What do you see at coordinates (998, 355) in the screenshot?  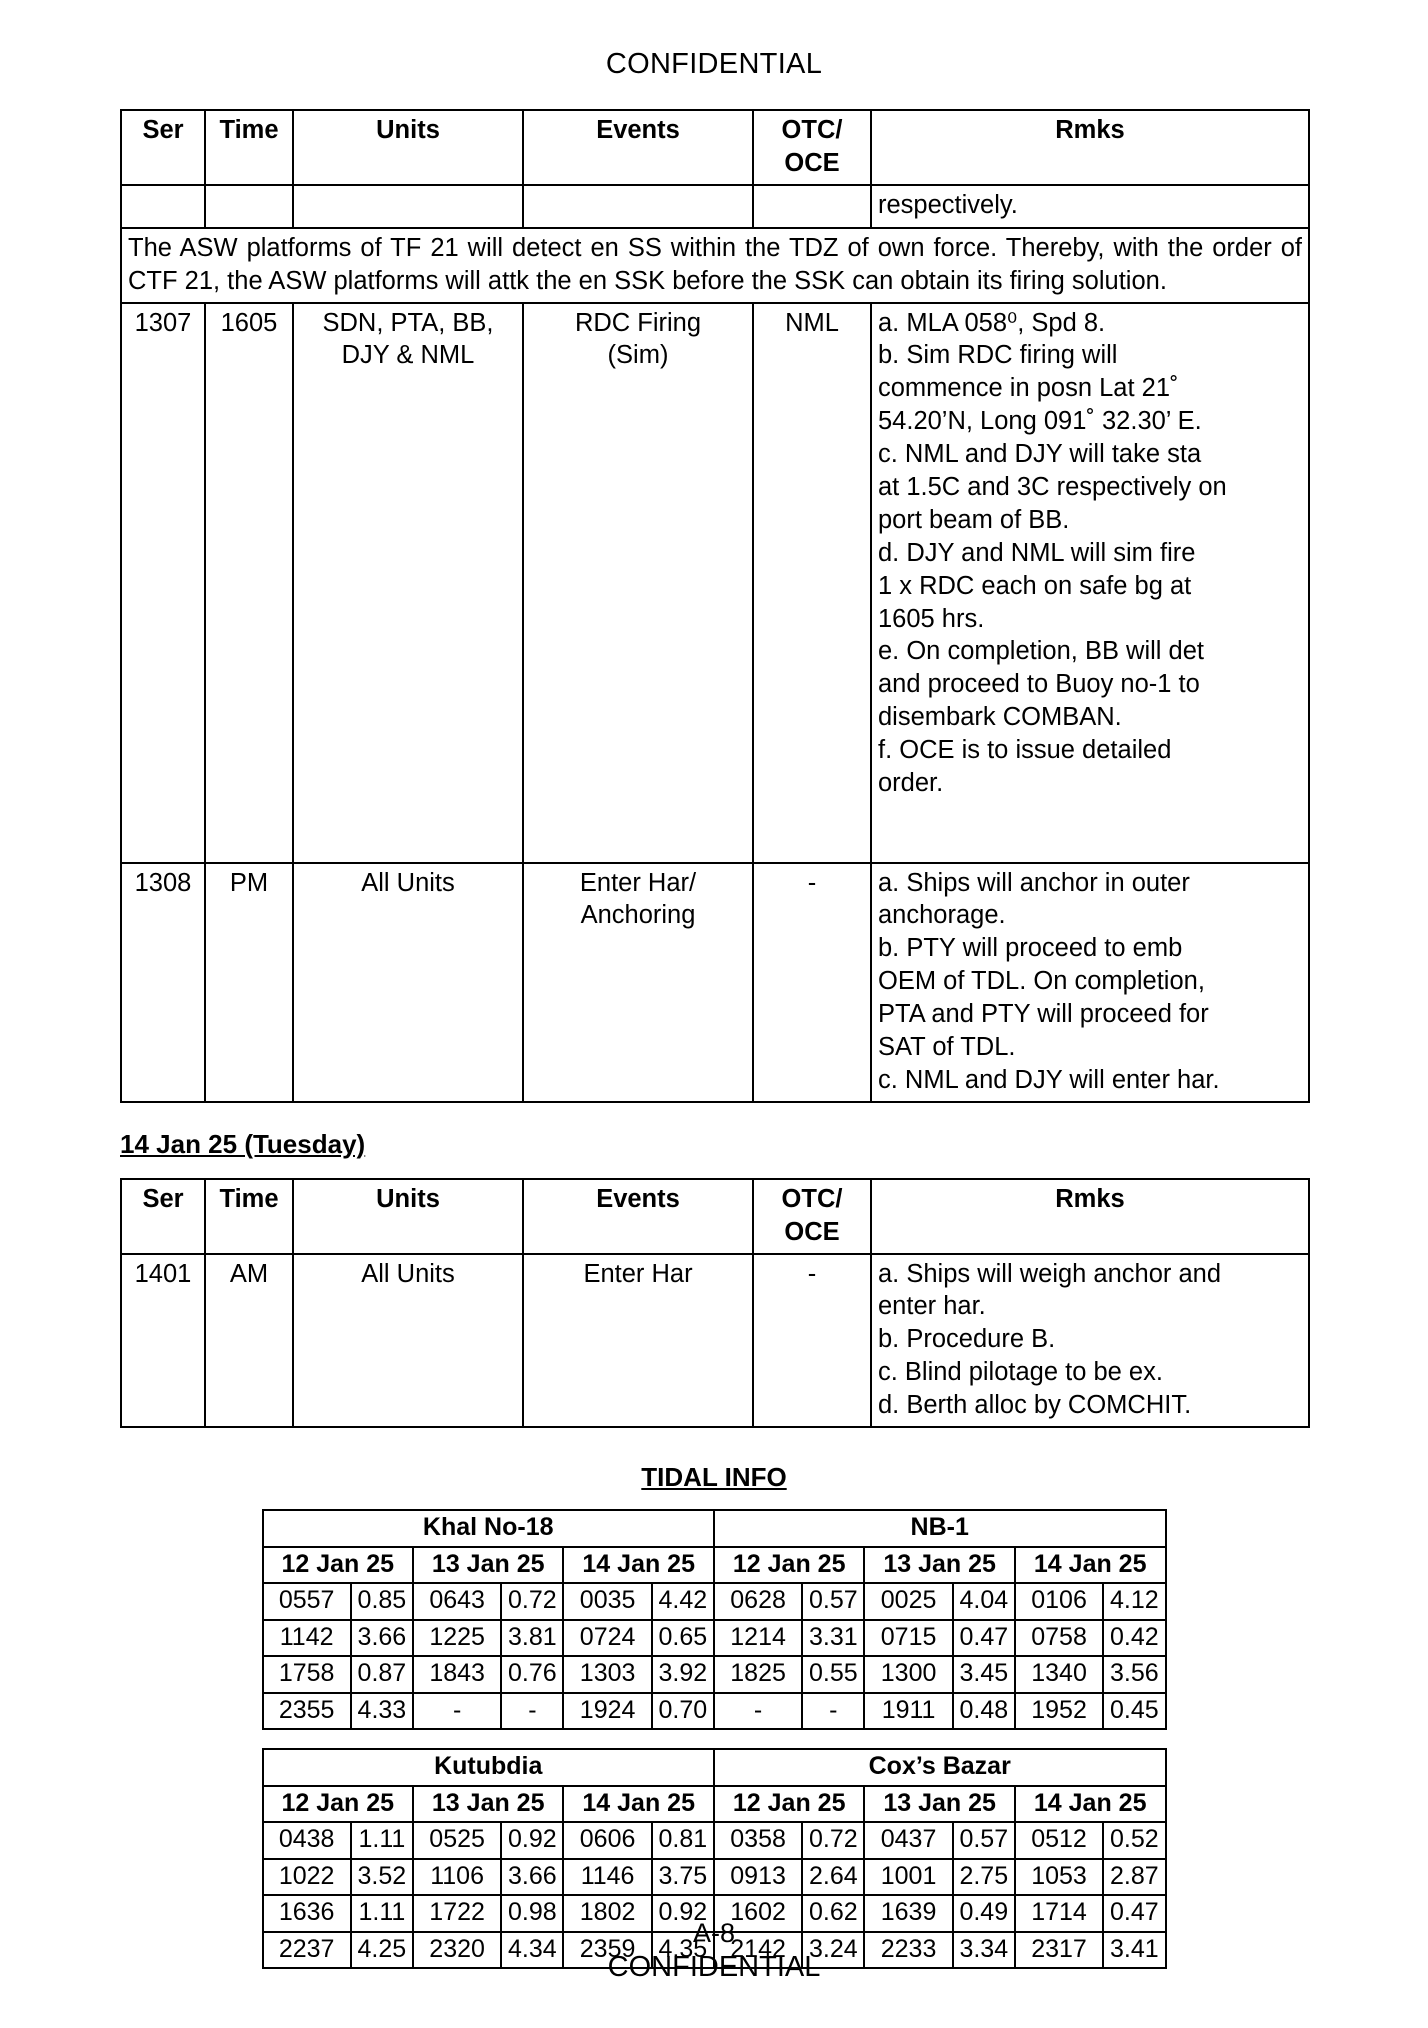 I see `rmks-line: b. Sim RDC firing will` at bounding box center [998, 355].